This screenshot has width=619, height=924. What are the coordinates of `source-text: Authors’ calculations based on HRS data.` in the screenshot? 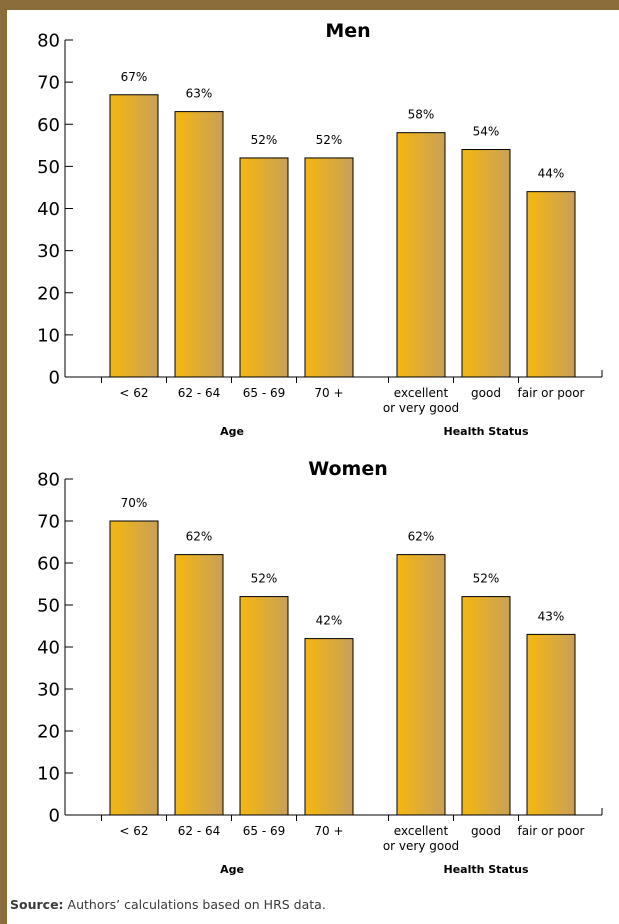 It's located at (196, 904).